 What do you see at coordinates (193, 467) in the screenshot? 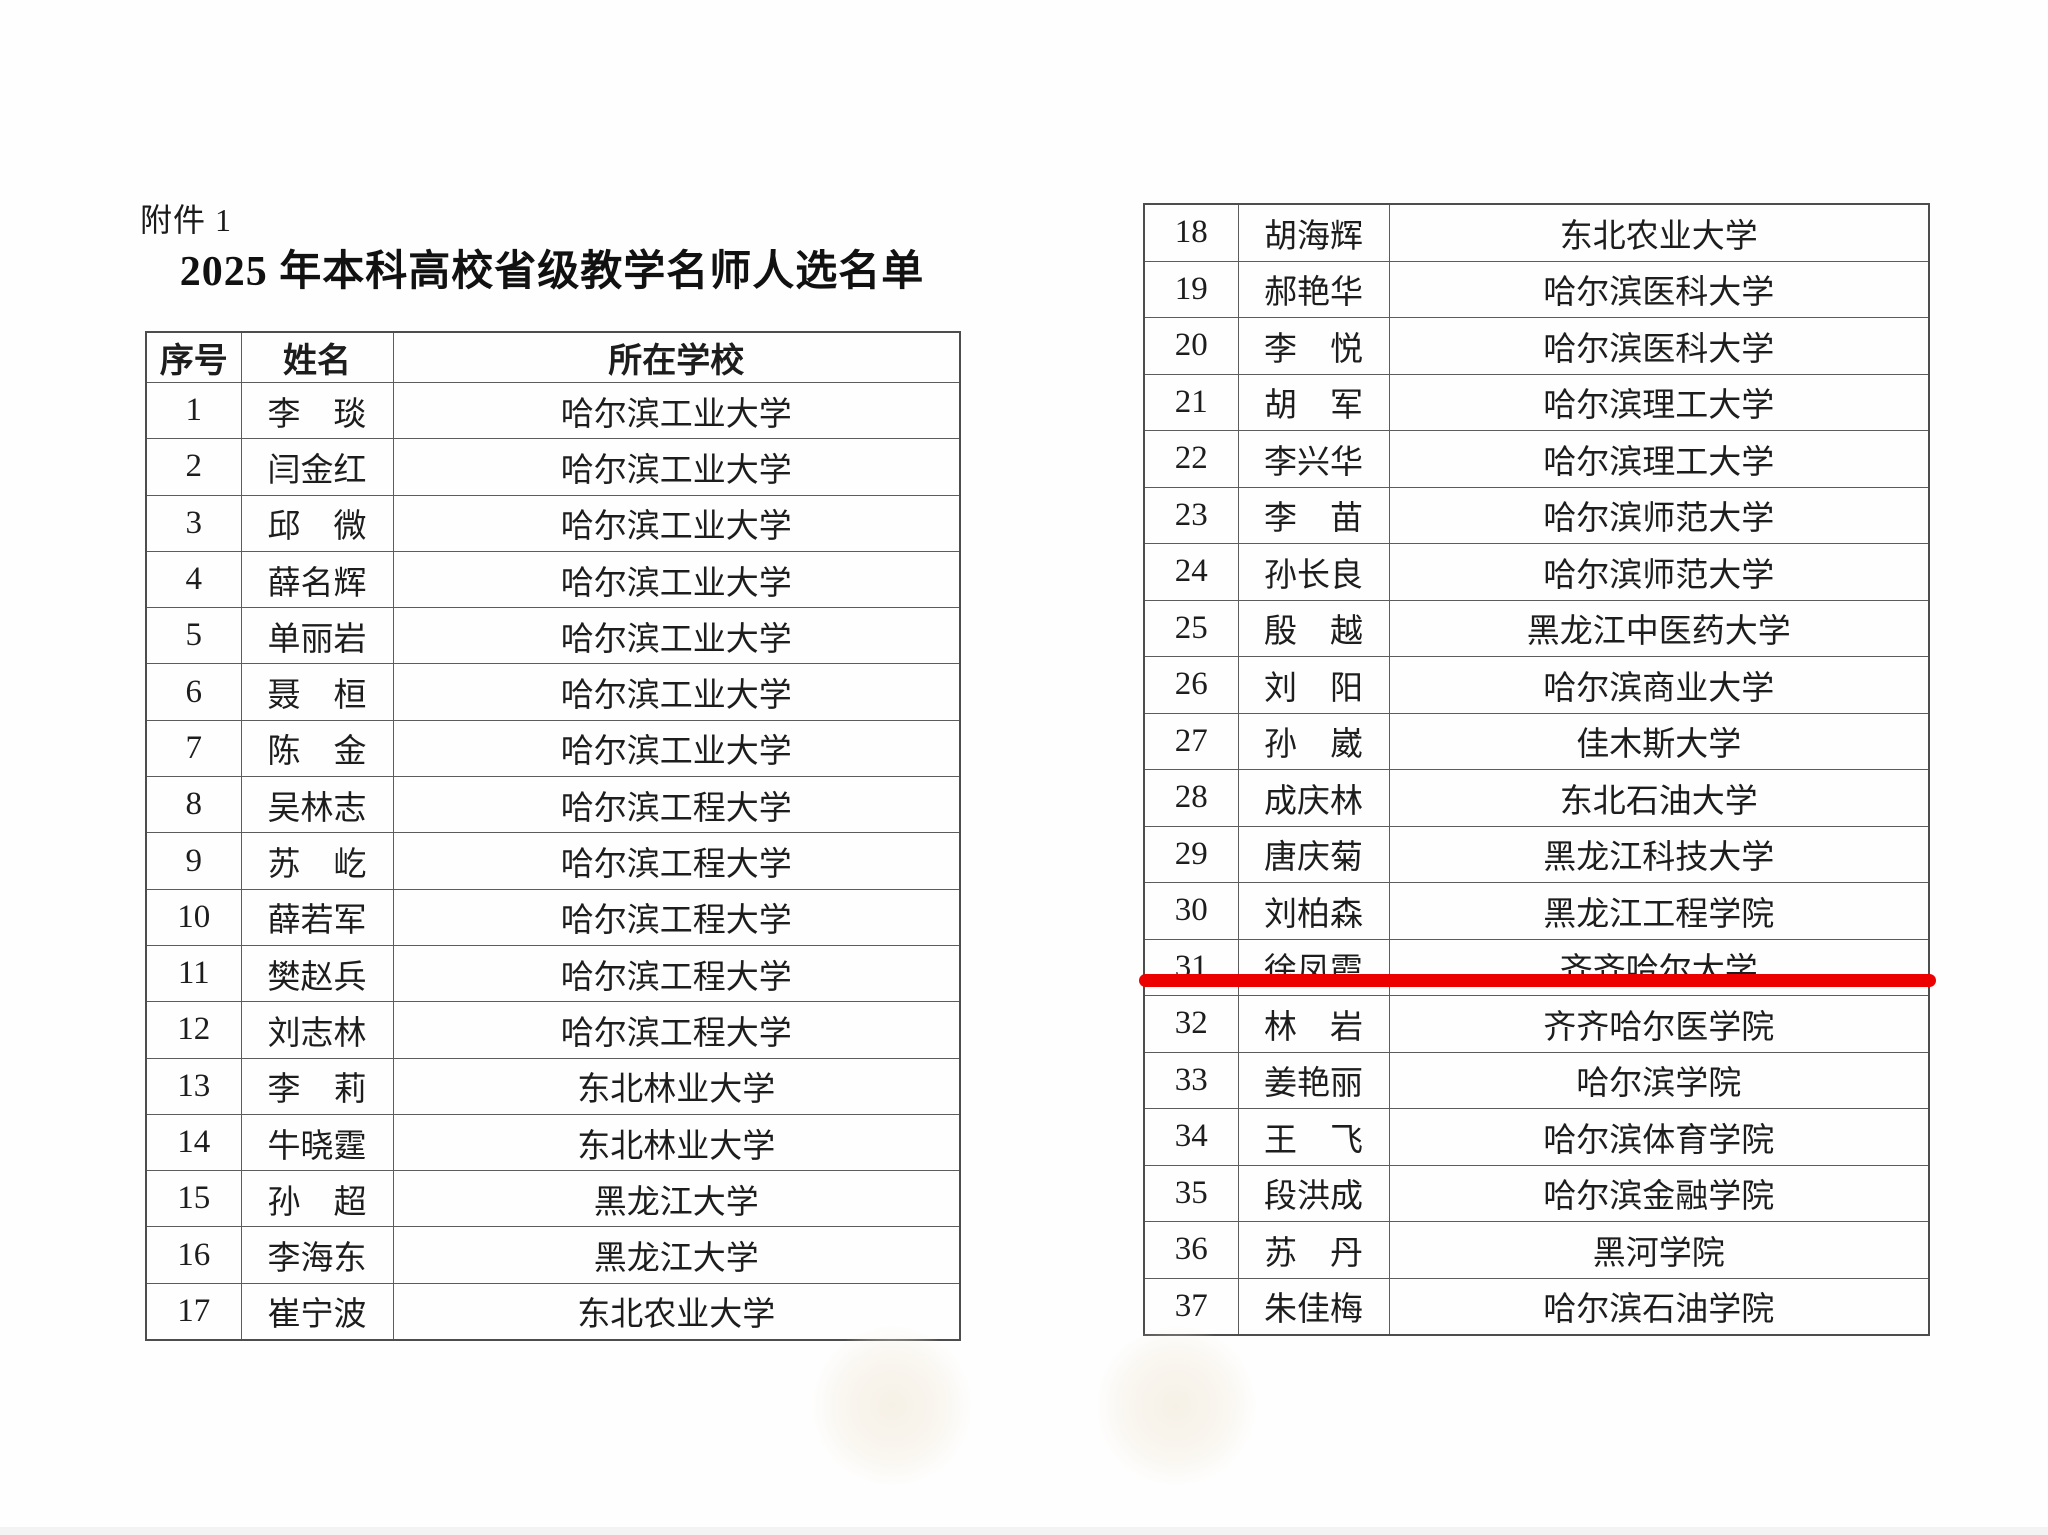
I see `row-no: 2` at bounding box center [193, 467].